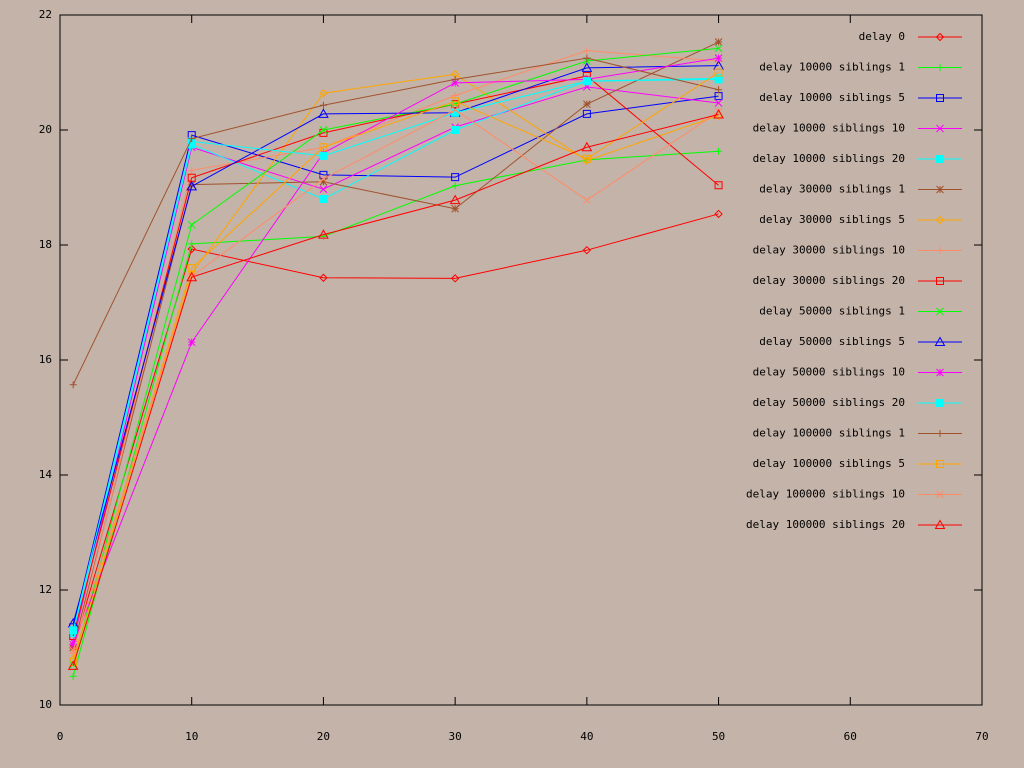 The width and height of the screenshot is (1024, 768). I want to click on legend-label: delay 100000 siblings 20, so click(825, 524).